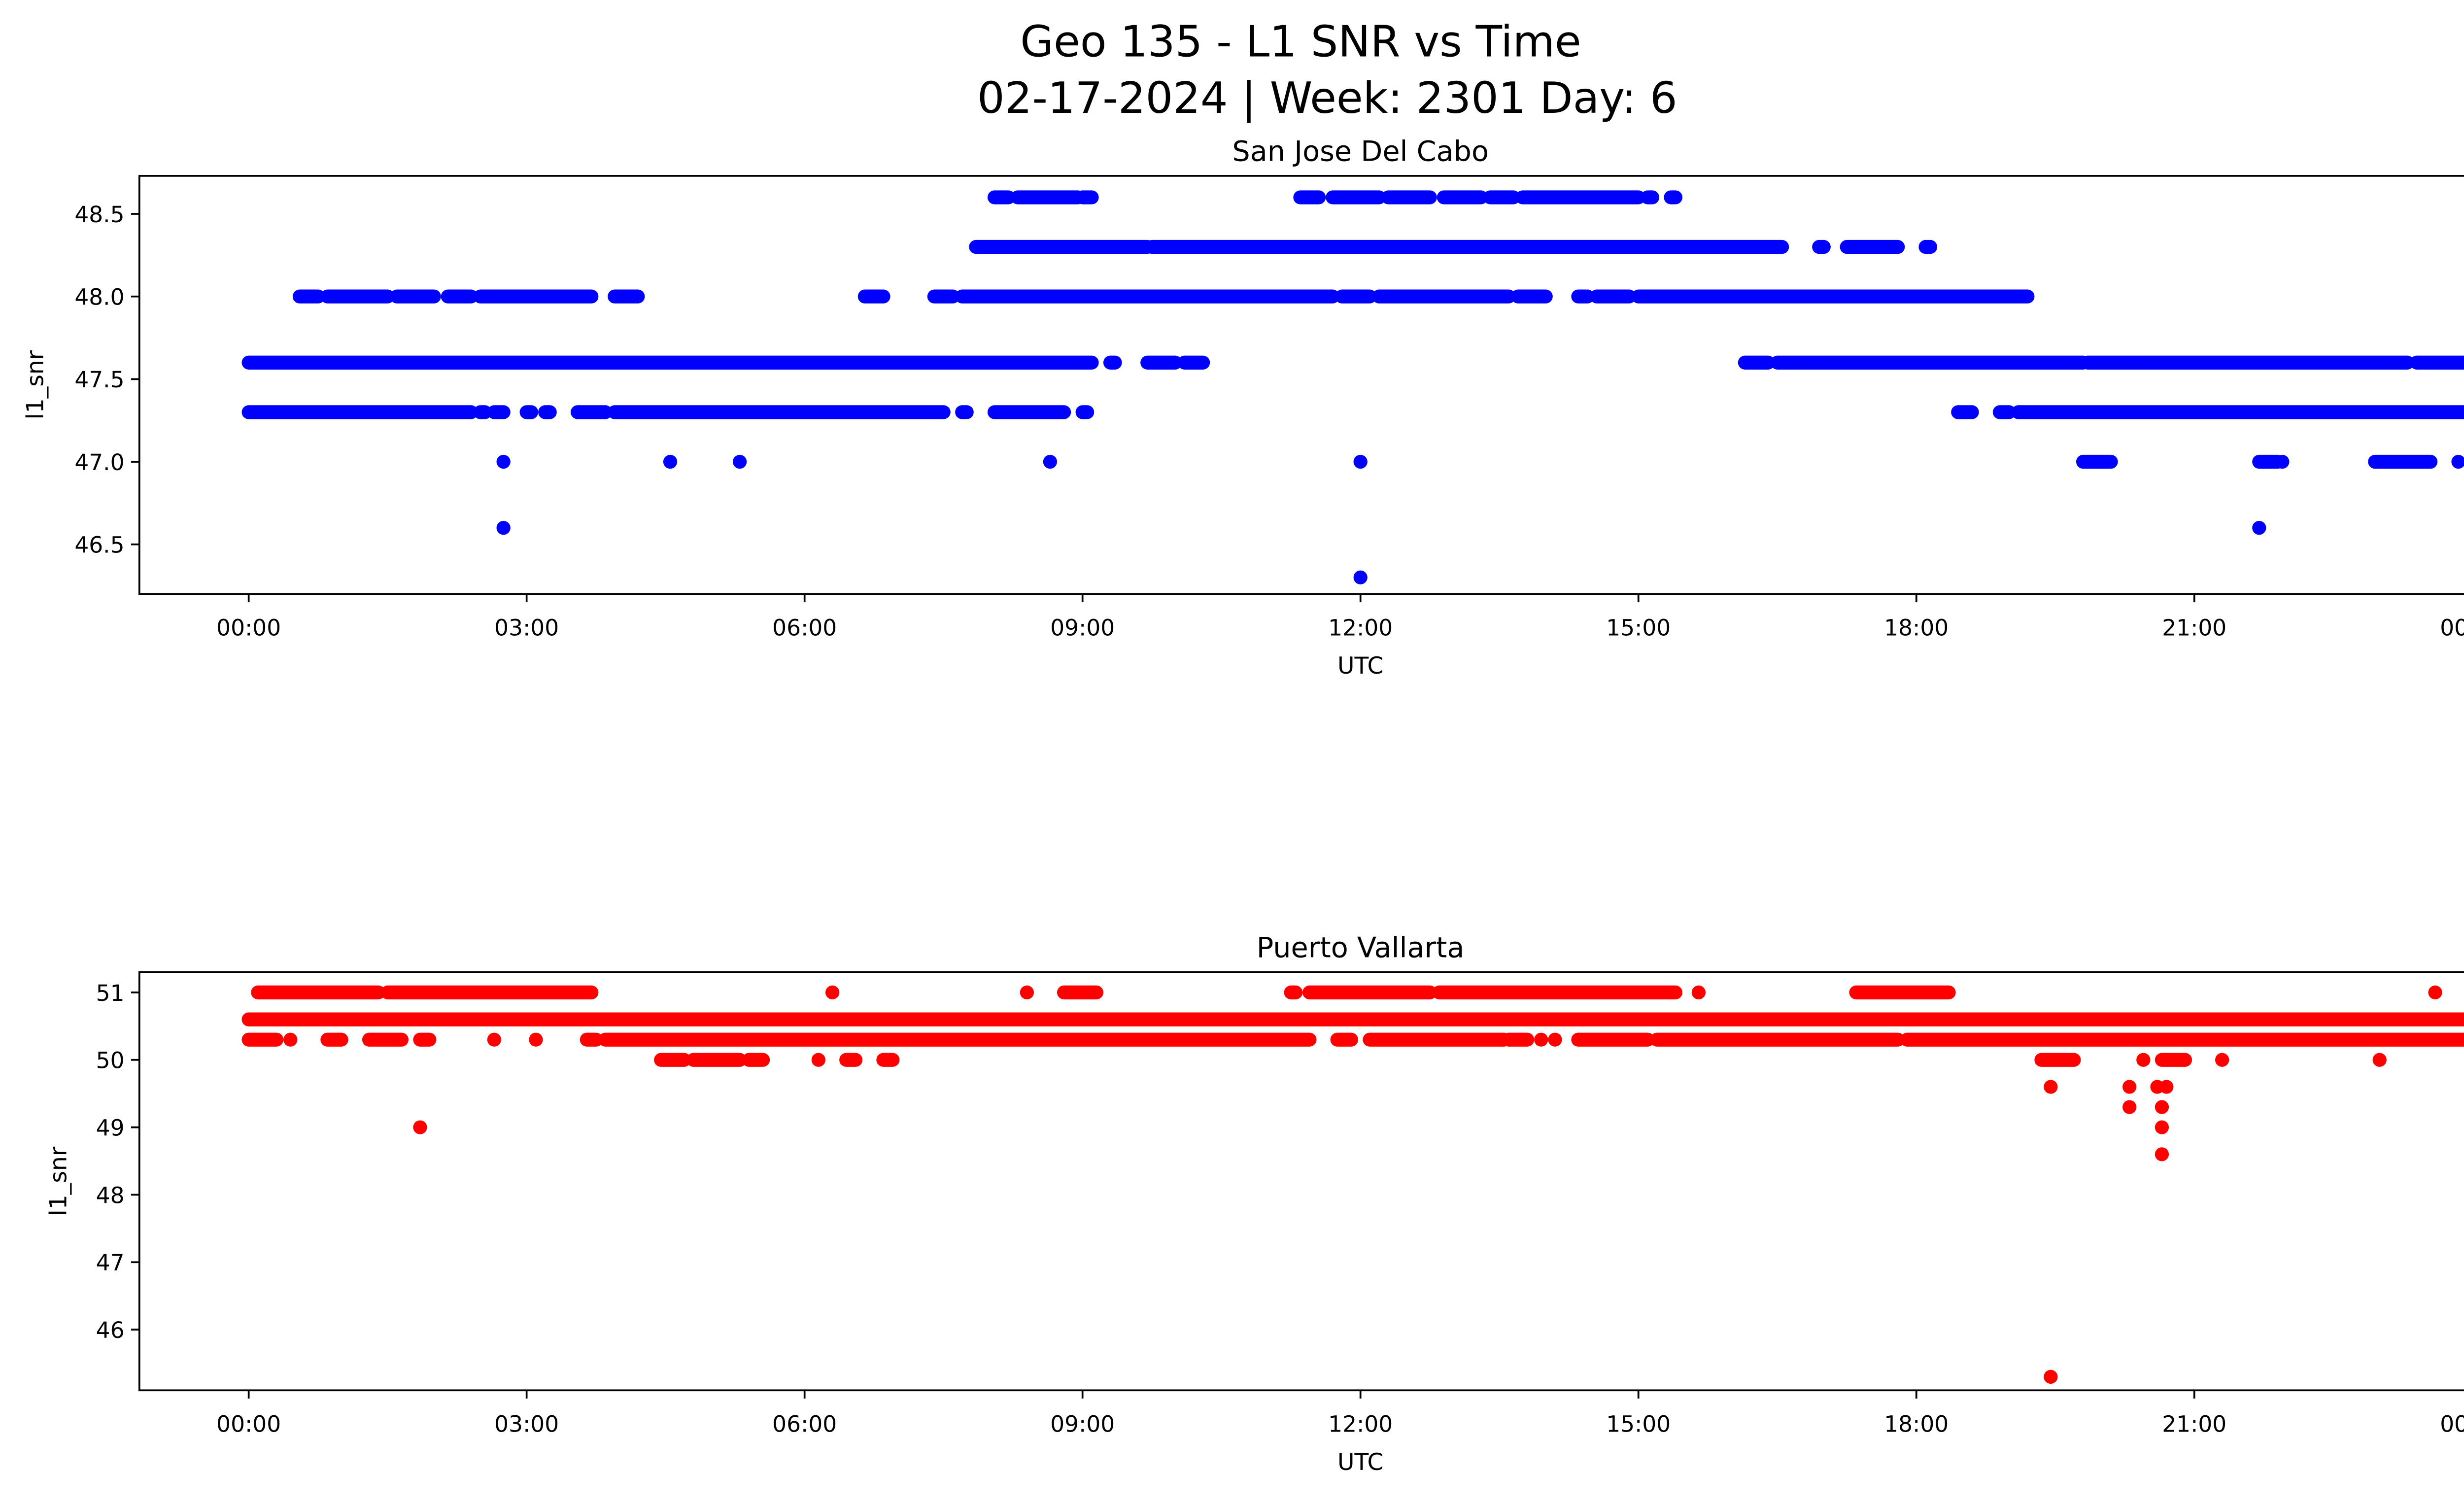 This screenshot has height=1503, width=2464. Describe the element at coordinates (110, 993) in the screenshot. I see `y-tick-label: 51` at that location.